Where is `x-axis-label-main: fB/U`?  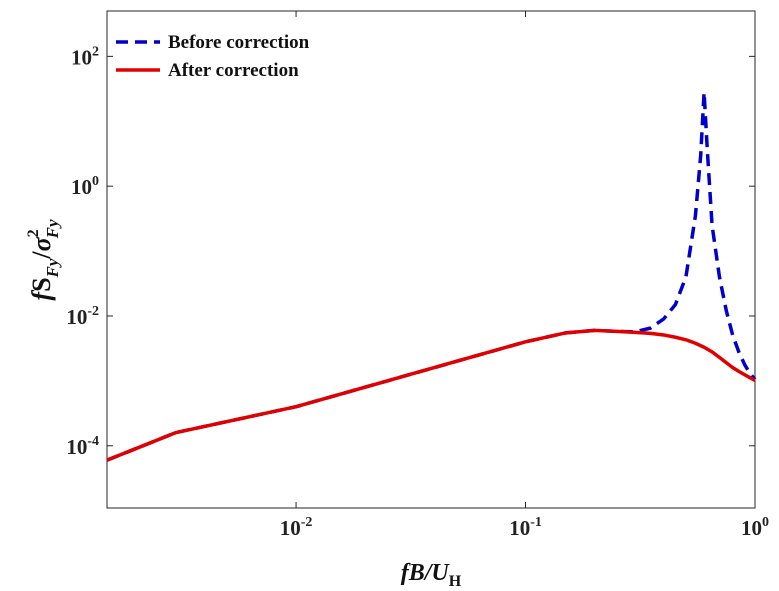 x-axis-label-main: fB/U is located at coordinates (426, 573).